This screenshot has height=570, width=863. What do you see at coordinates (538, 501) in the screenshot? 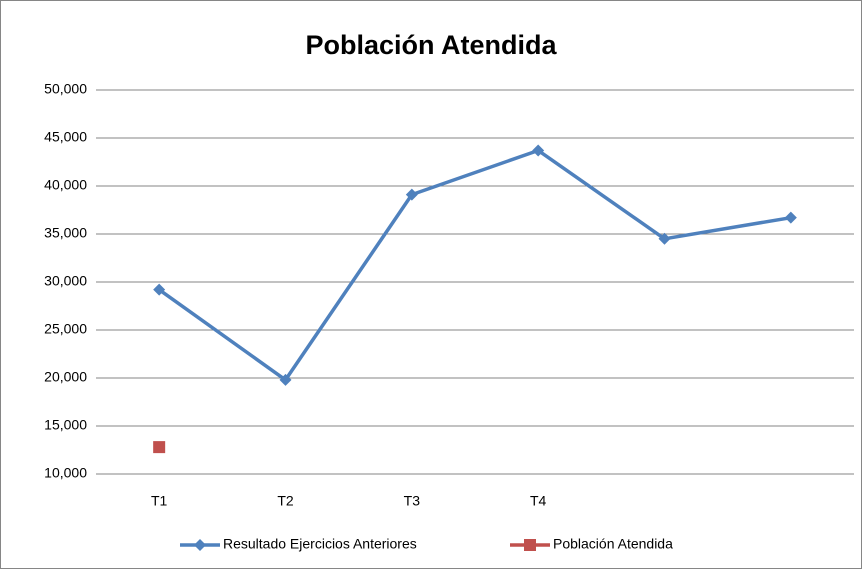
I see `x-tick-label: T4` at bounding box center [538, 501].